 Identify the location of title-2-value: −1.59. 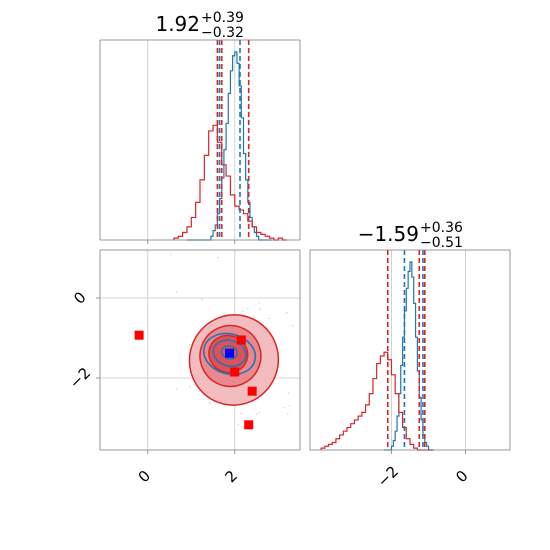
(388, 234).